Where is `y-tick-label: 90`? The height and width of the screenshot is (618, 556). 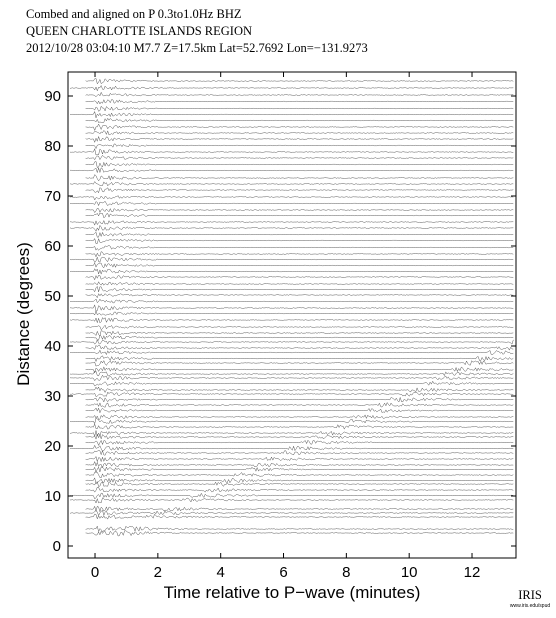
y-tick-label: 90 is located at coordinates (52, 96).